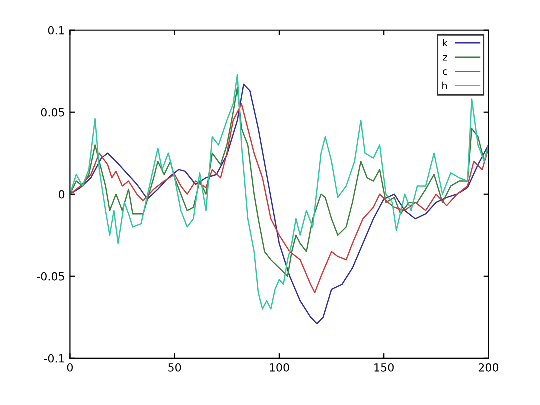  I want to click on x-tick-label: 0, so click(70, 367).